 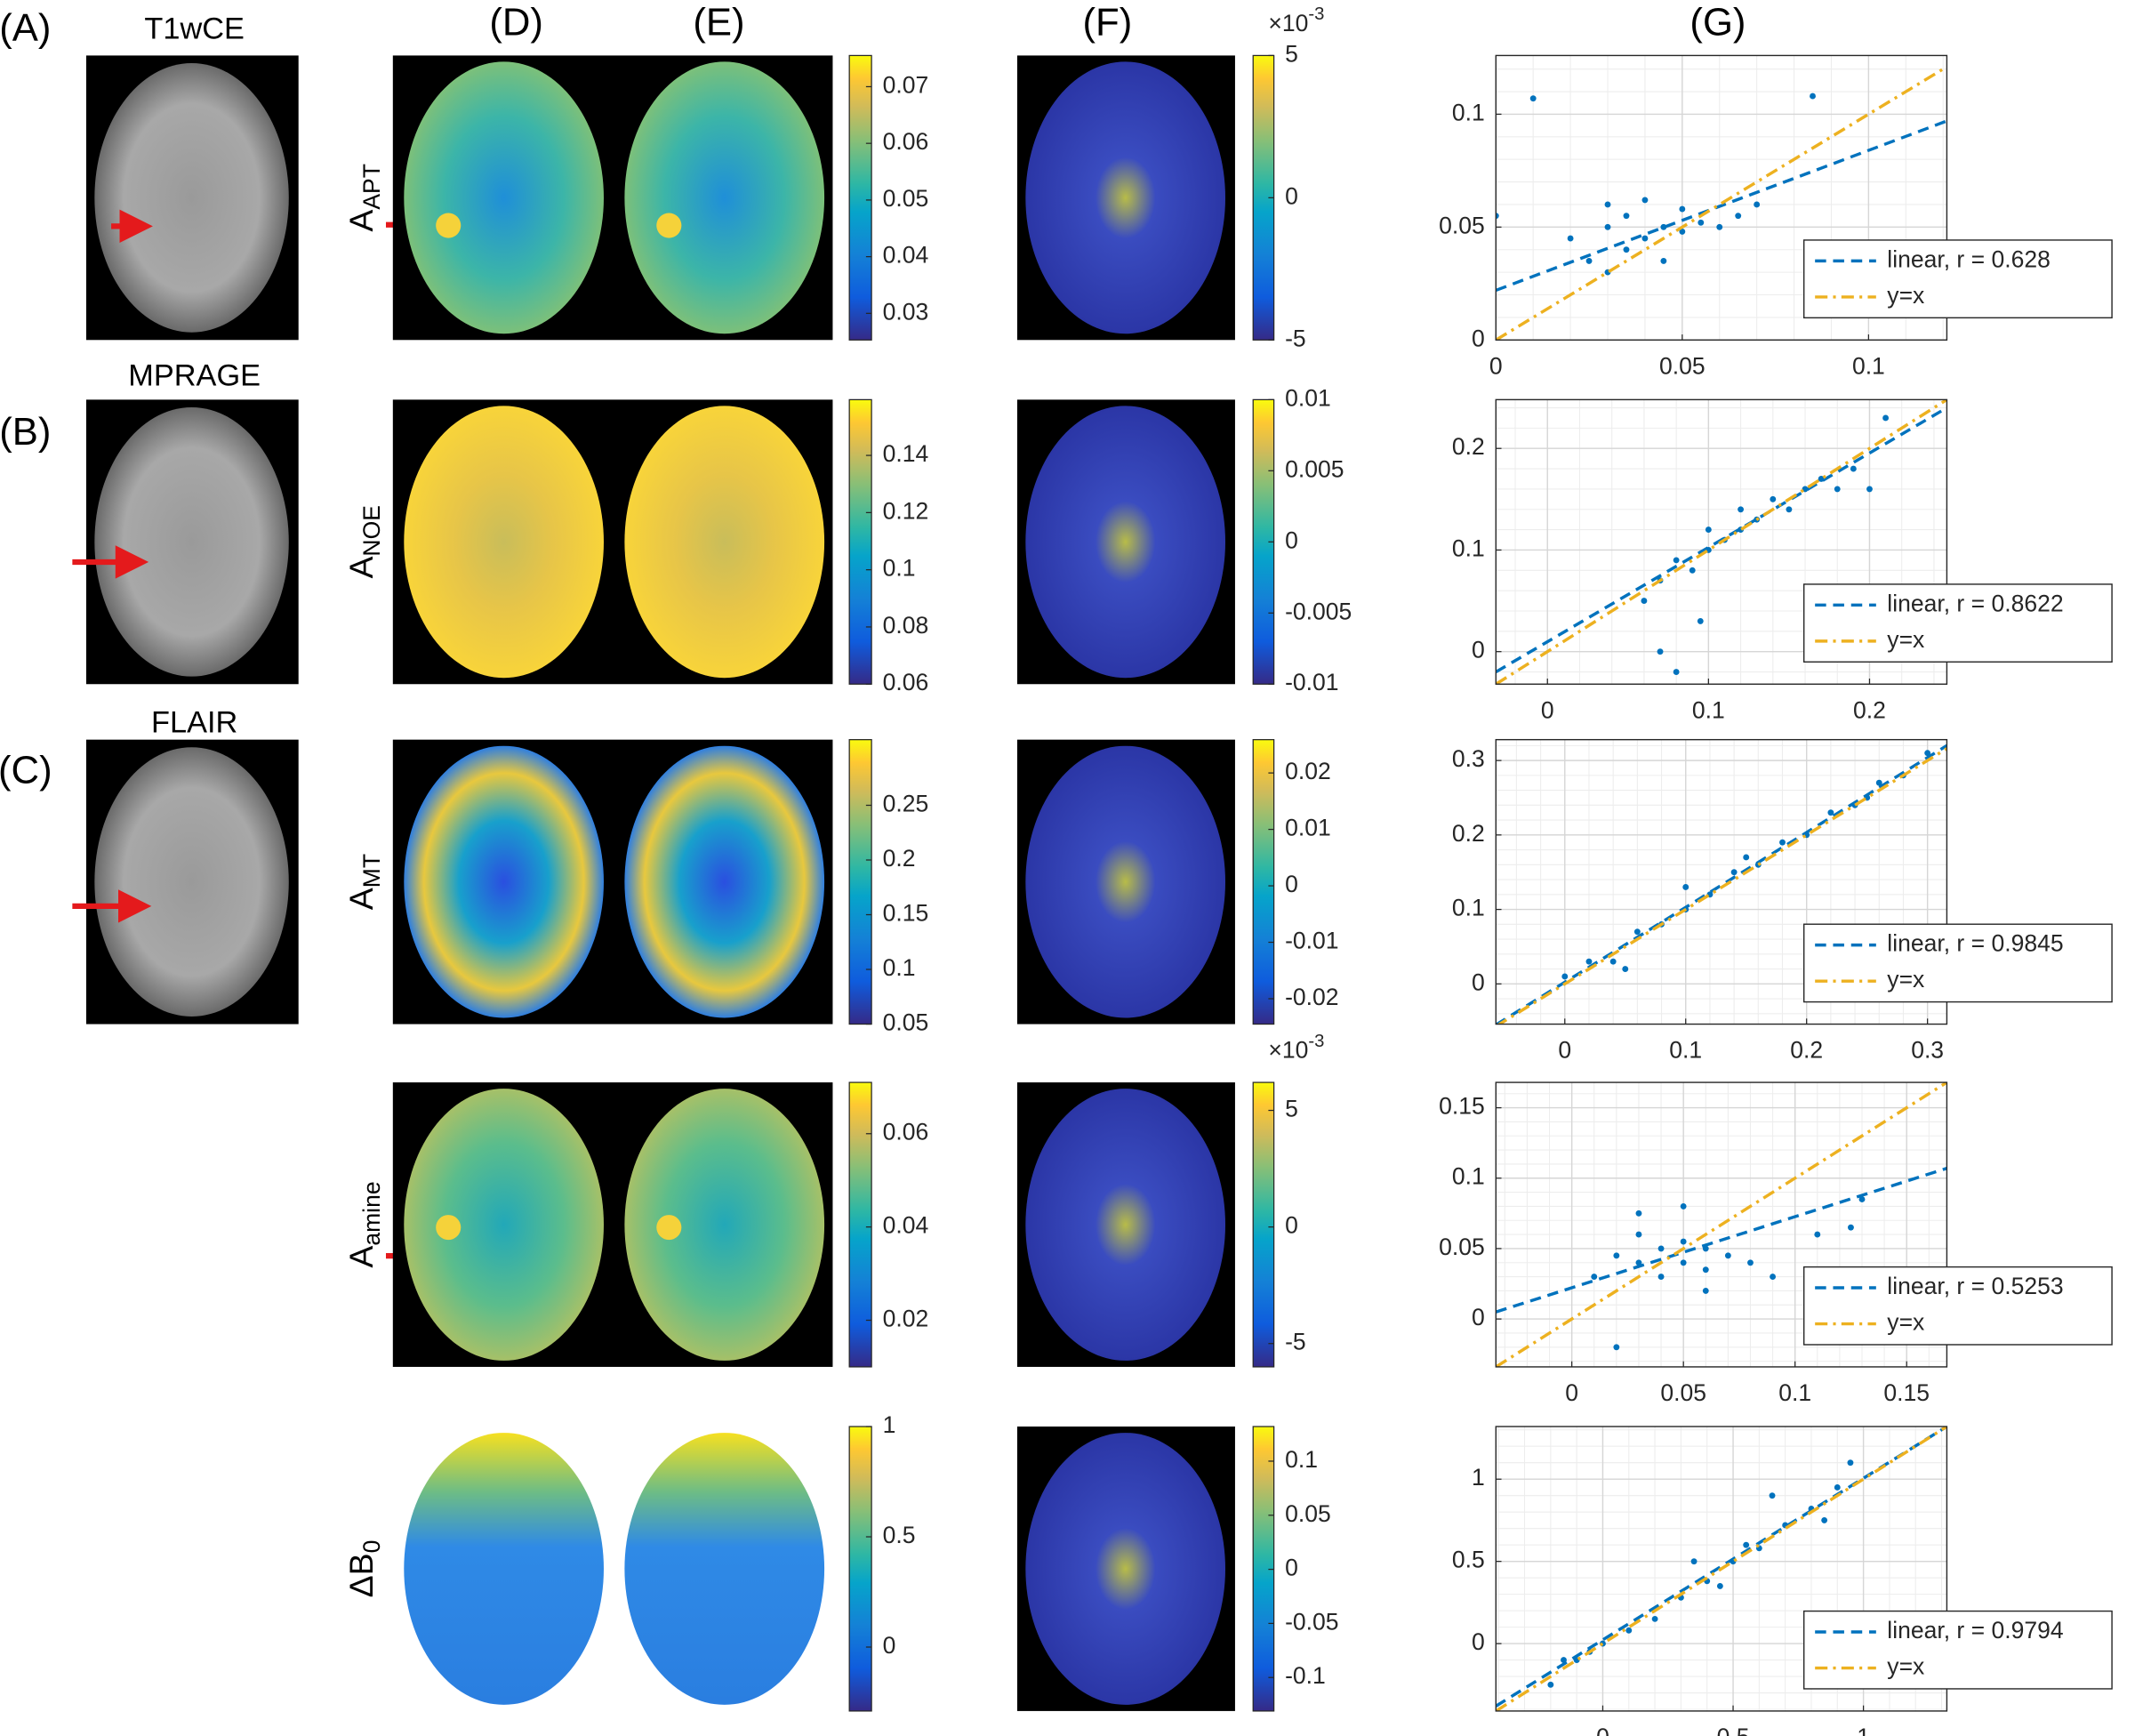 I want to click on x-tick-label: 0.1, so click(x=1685, y=1050).